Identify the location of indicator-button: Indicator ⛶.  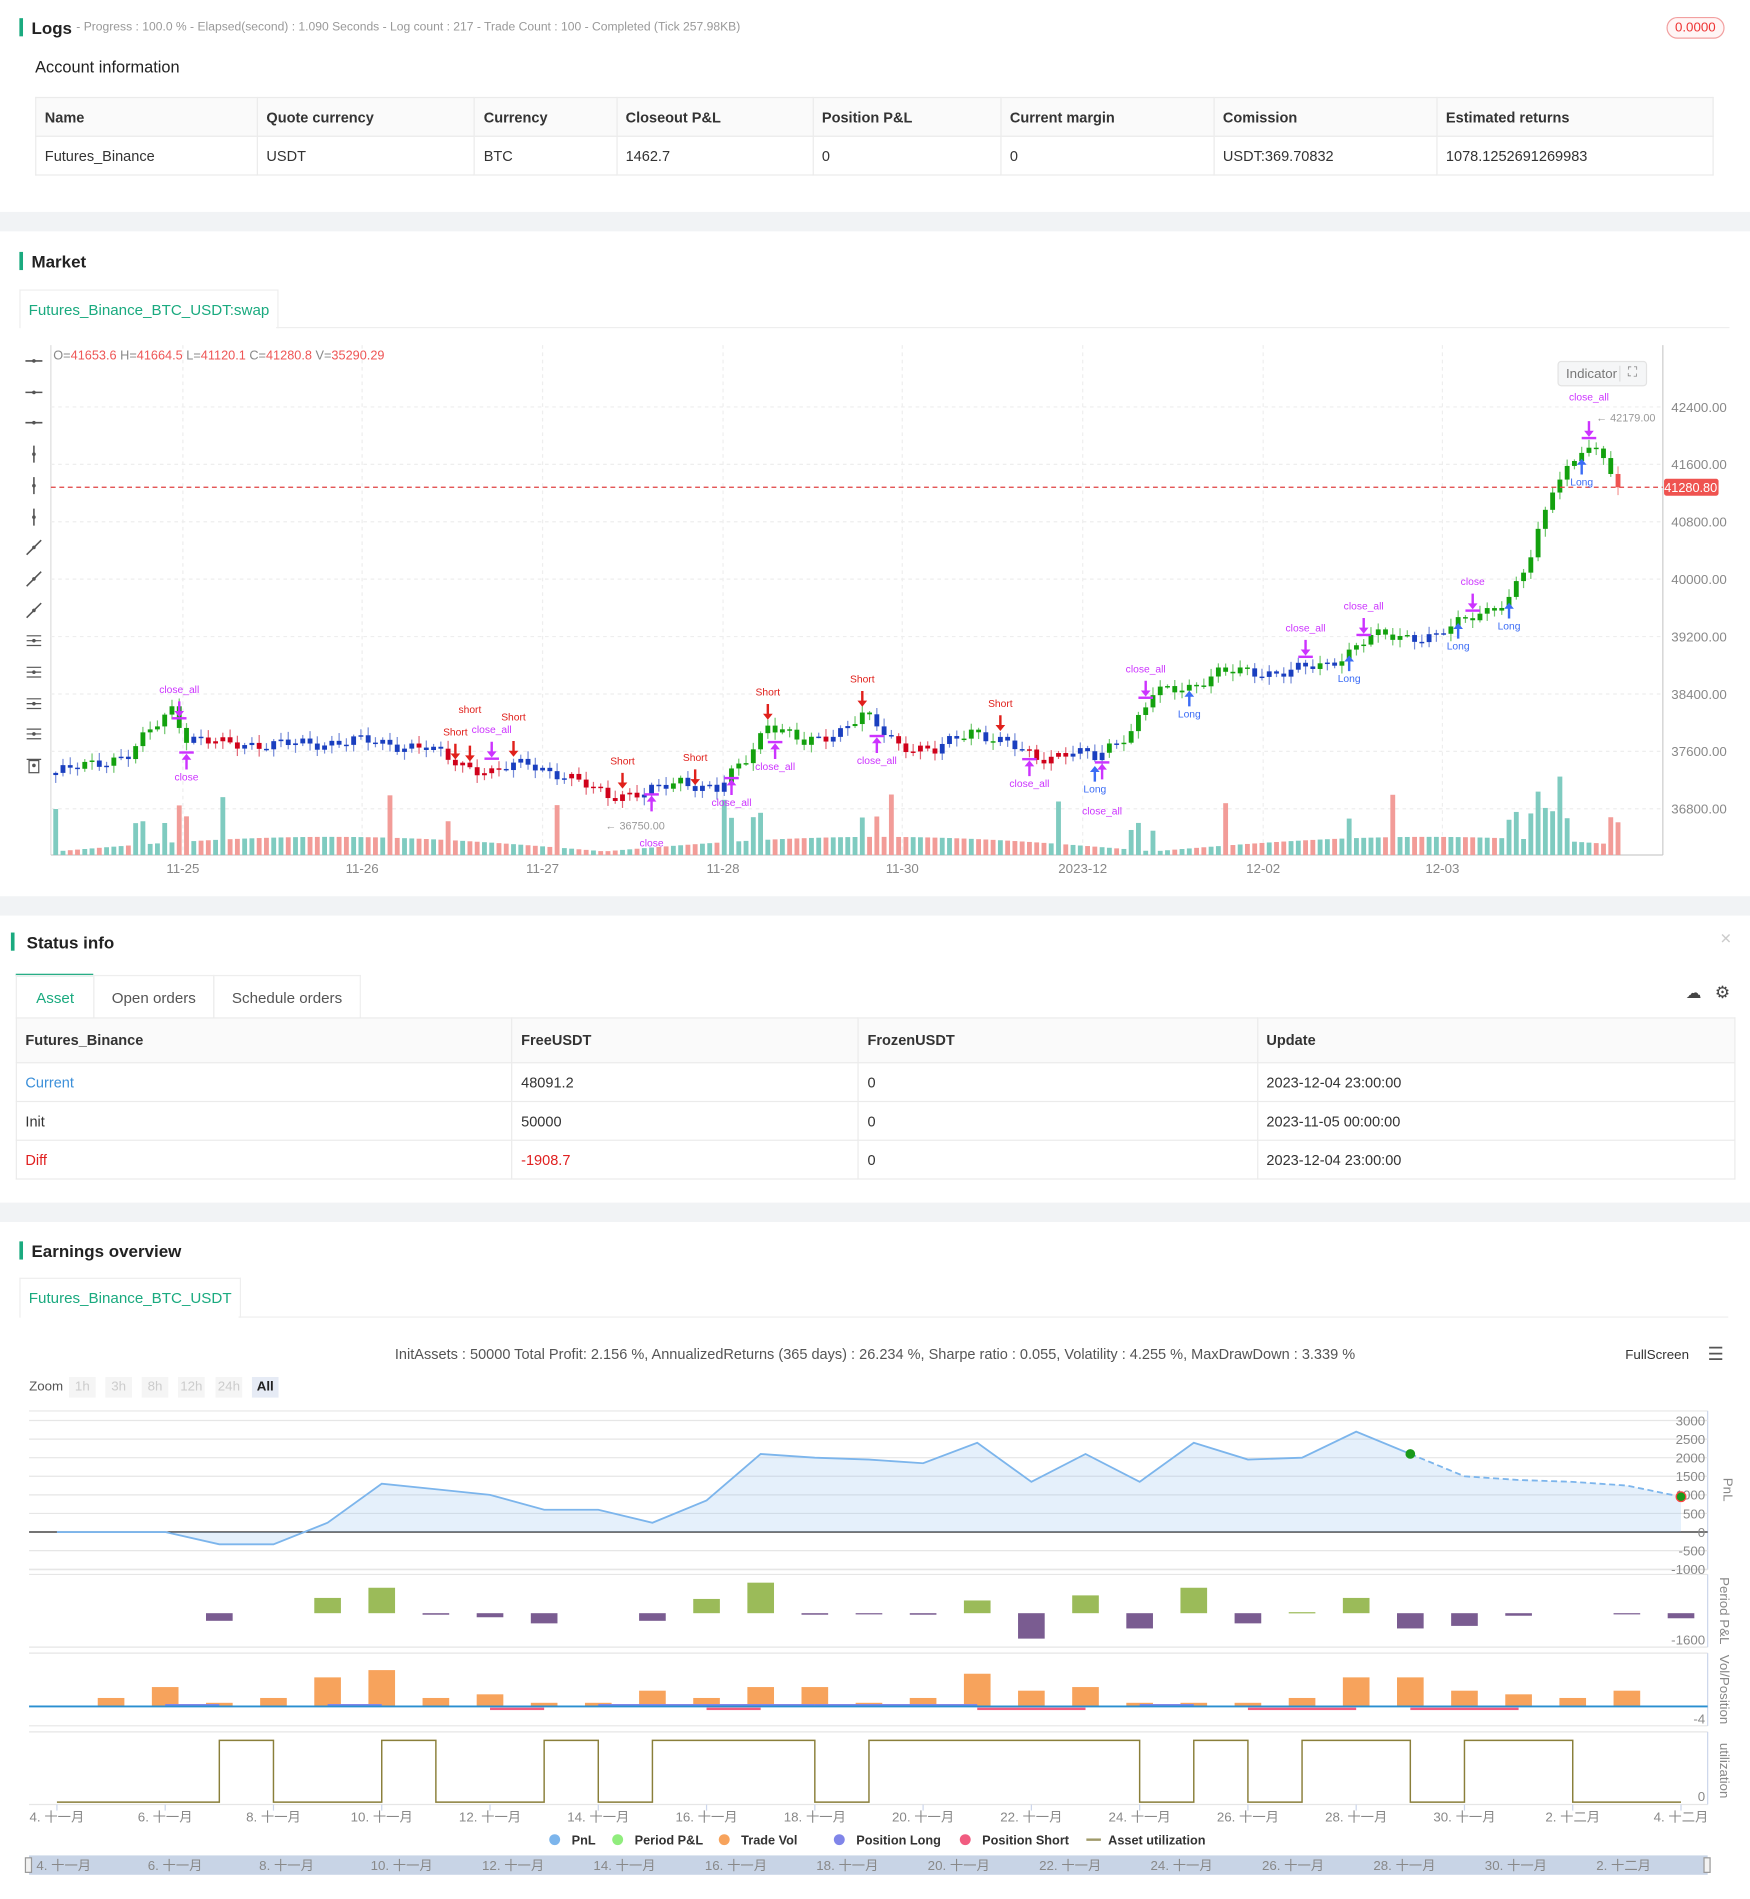
(1602, 373).